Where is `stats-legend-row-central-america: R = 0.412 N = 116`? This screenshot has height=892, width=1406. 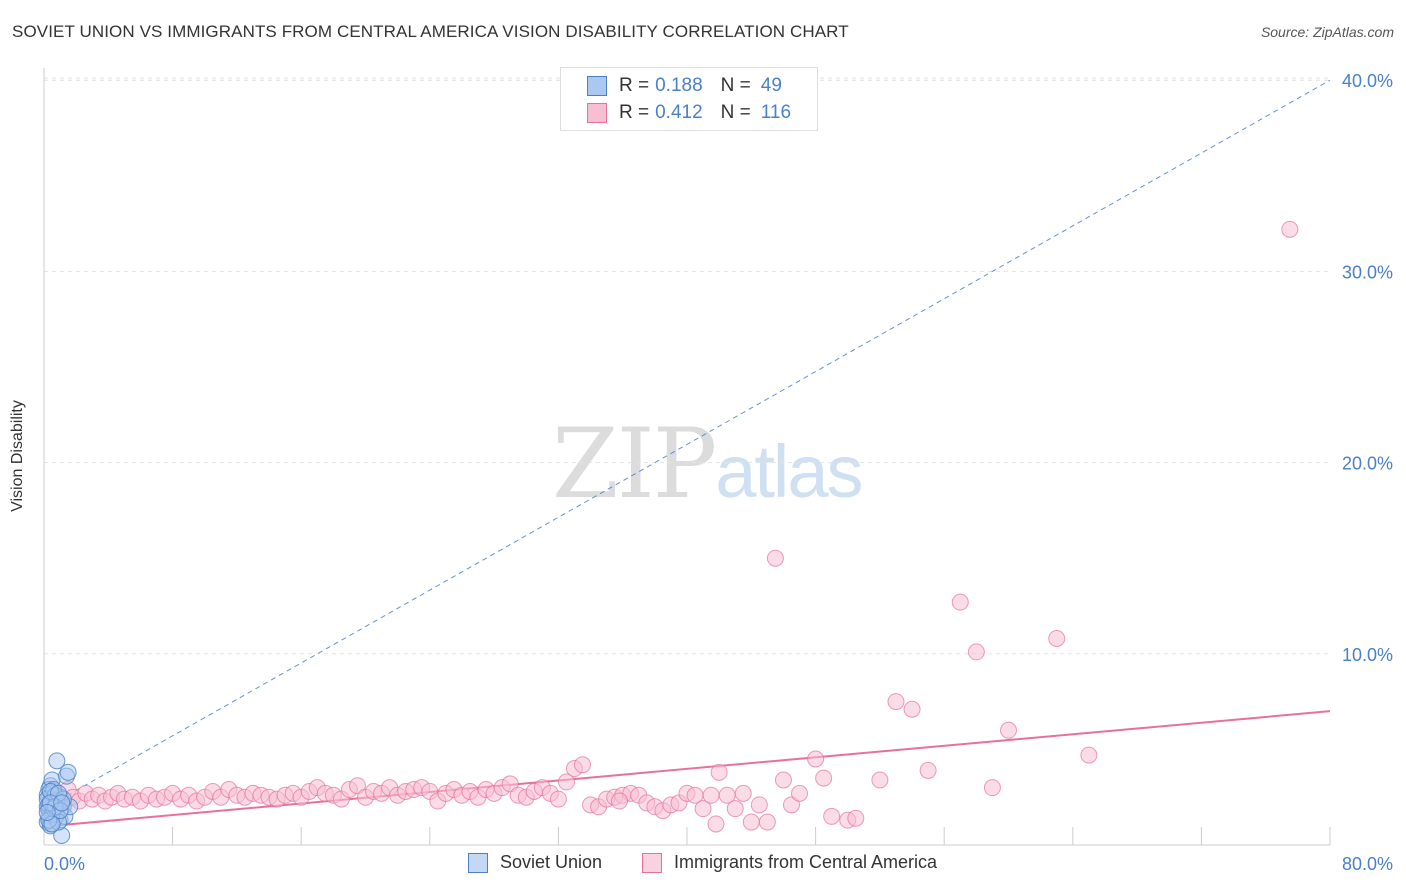 stats-legend-row-central-america: R = 0.412 N = 116 is located at coordinates (689, 113).